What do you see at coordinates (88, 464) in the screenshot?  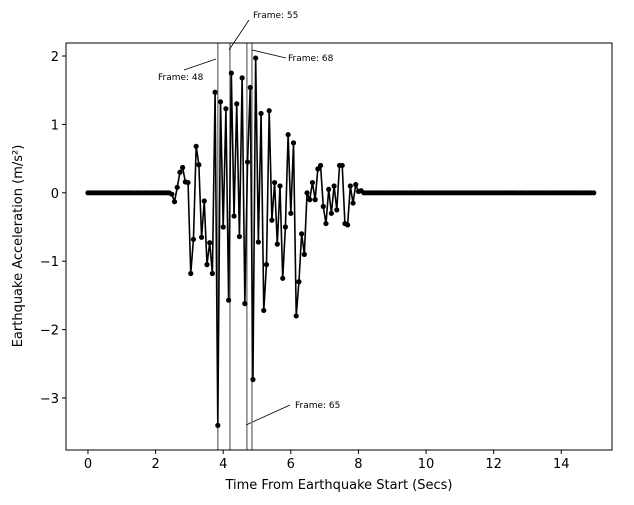 I see `x-tick-label: 0` at bounding box center [88, 464].